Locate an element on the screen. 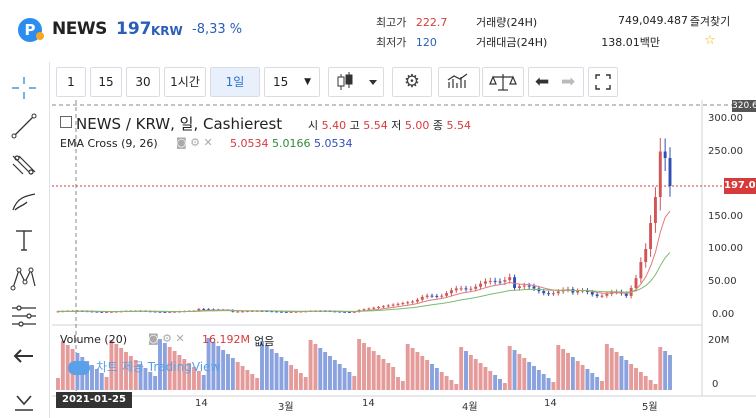 This screenshot has height=418, width=756. ohlc-high-value: 5.54 is located at coordinates (375, 125).